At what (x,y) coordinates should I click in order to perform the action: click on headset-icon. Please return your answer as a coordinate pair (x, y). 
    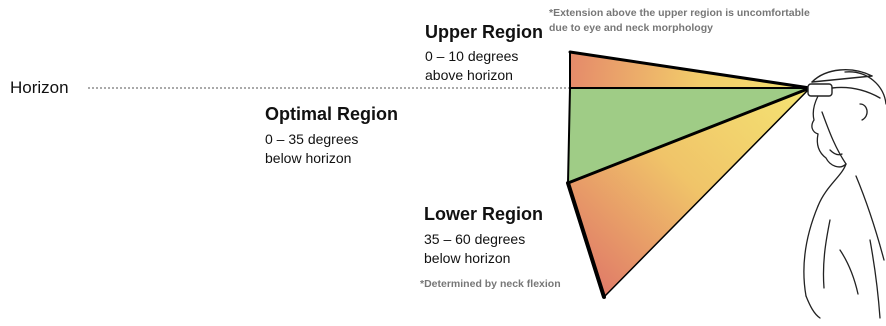
    Looking at the image, I should click on (844, 84).